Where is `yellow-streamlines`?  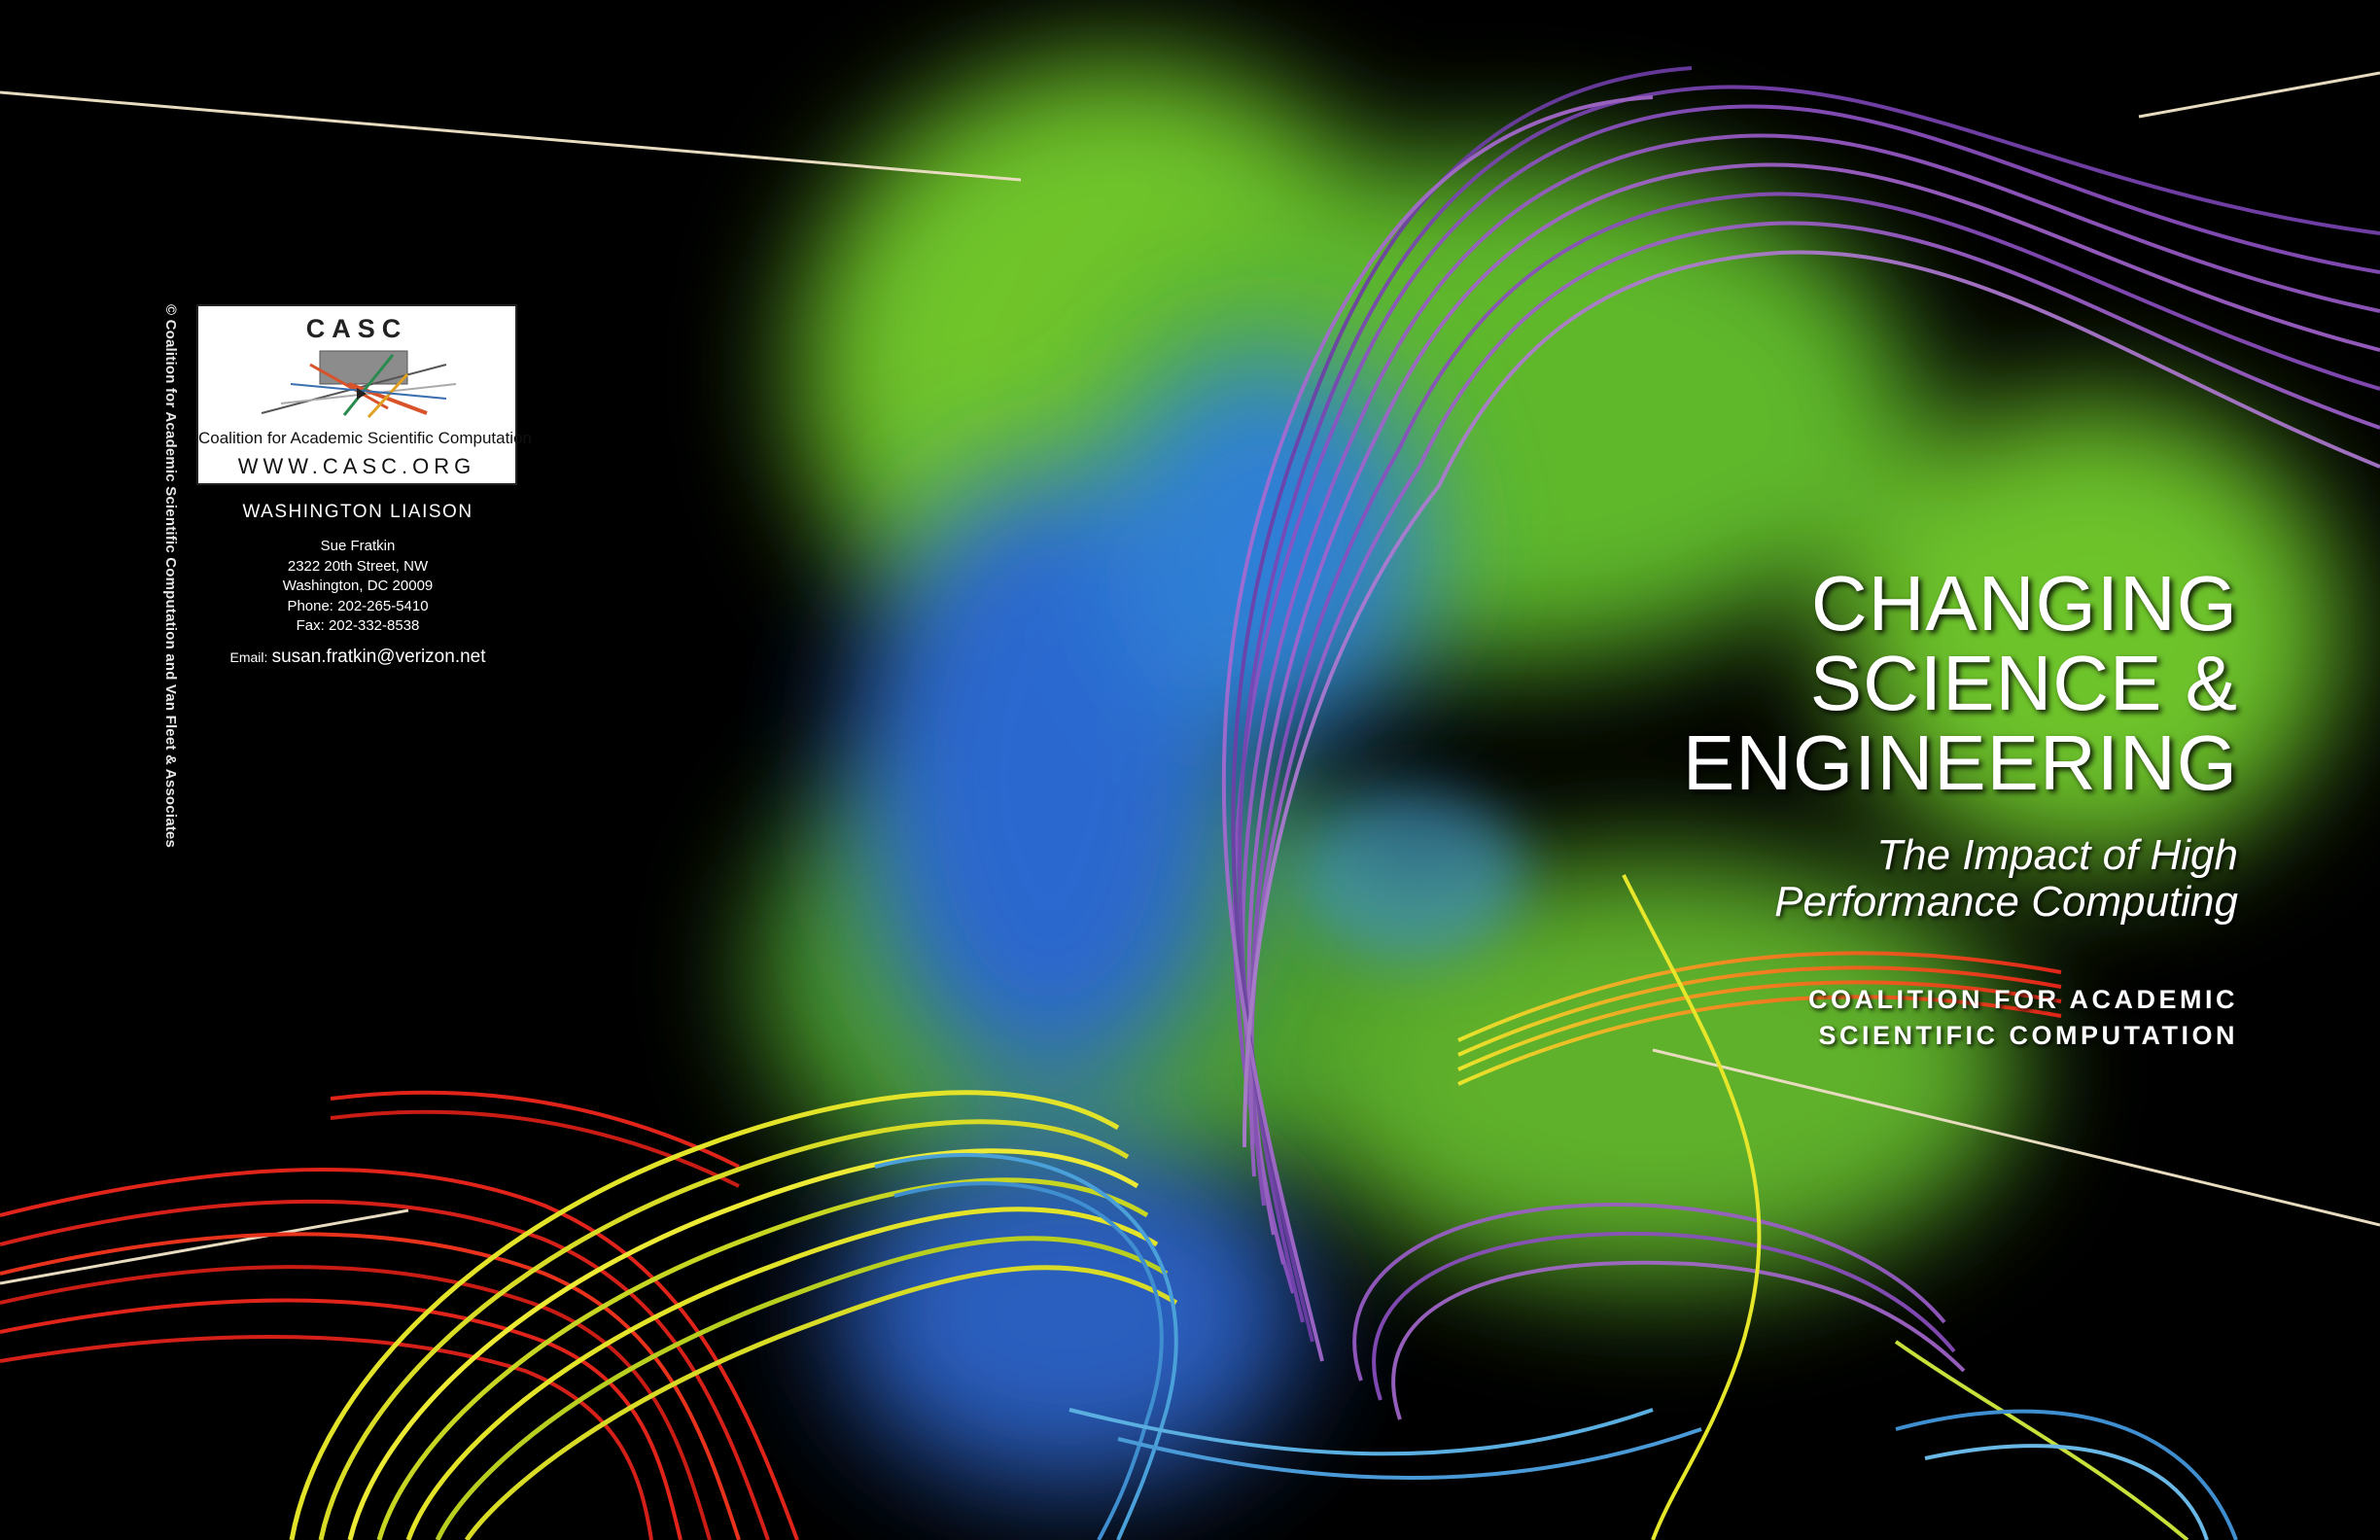
yellow-streamlines is located at coordinates (733, 1315).